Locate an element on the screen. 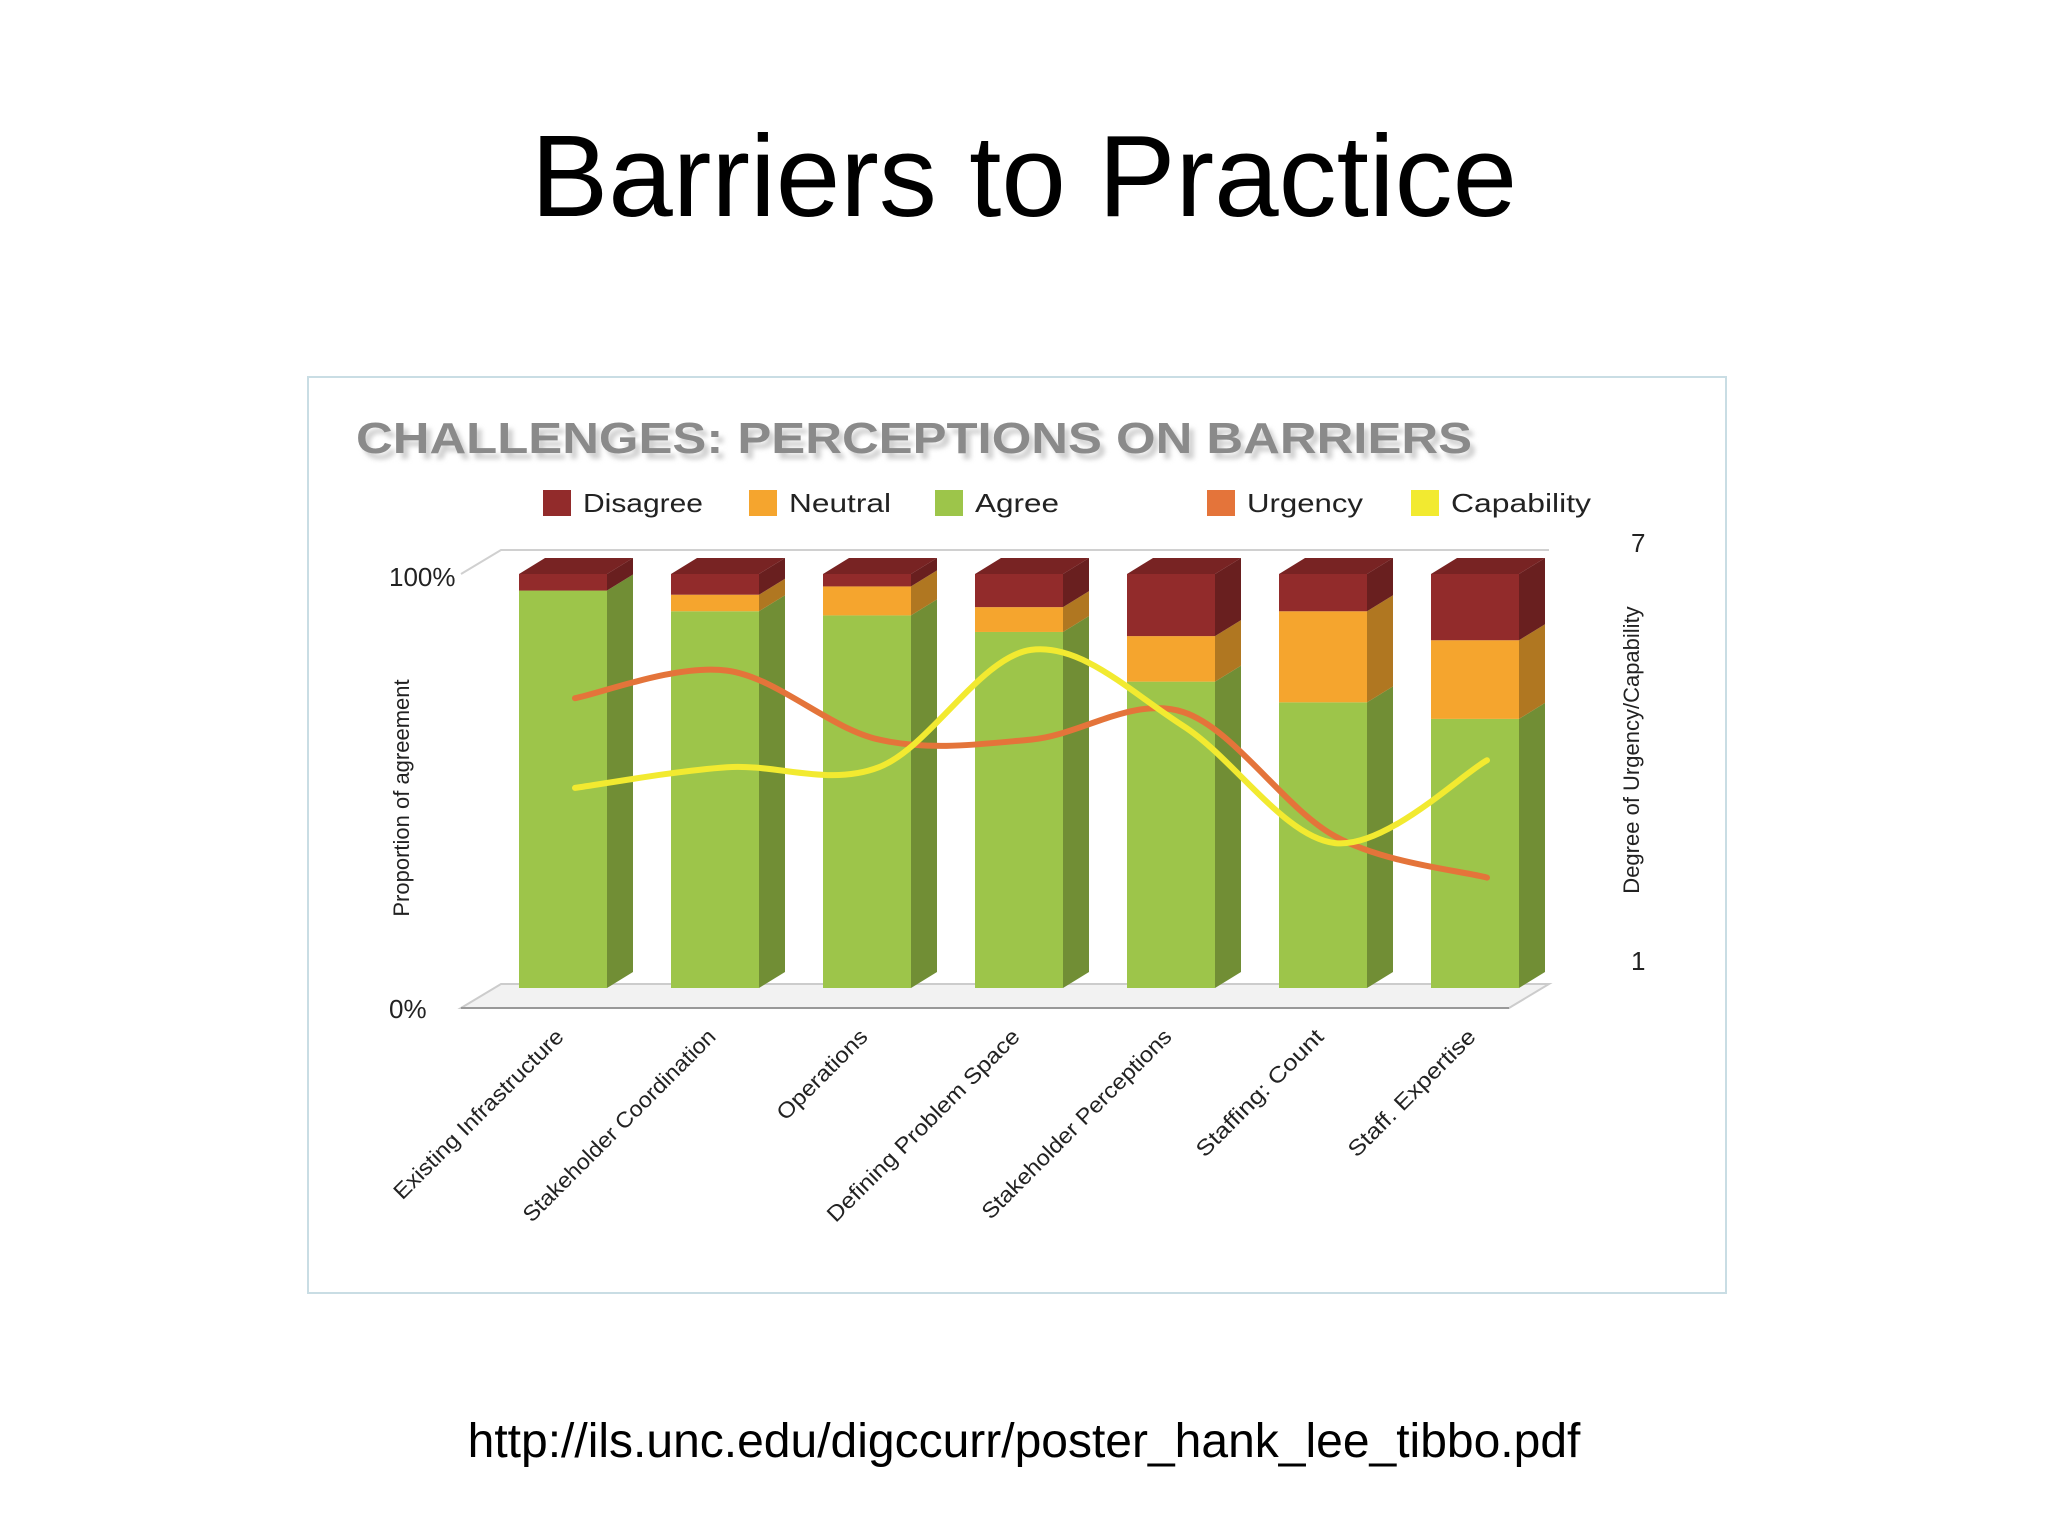 The height and width of the screenshot is (1534, 2048). bar-3-agree-front is located at coordinates (867, 801).